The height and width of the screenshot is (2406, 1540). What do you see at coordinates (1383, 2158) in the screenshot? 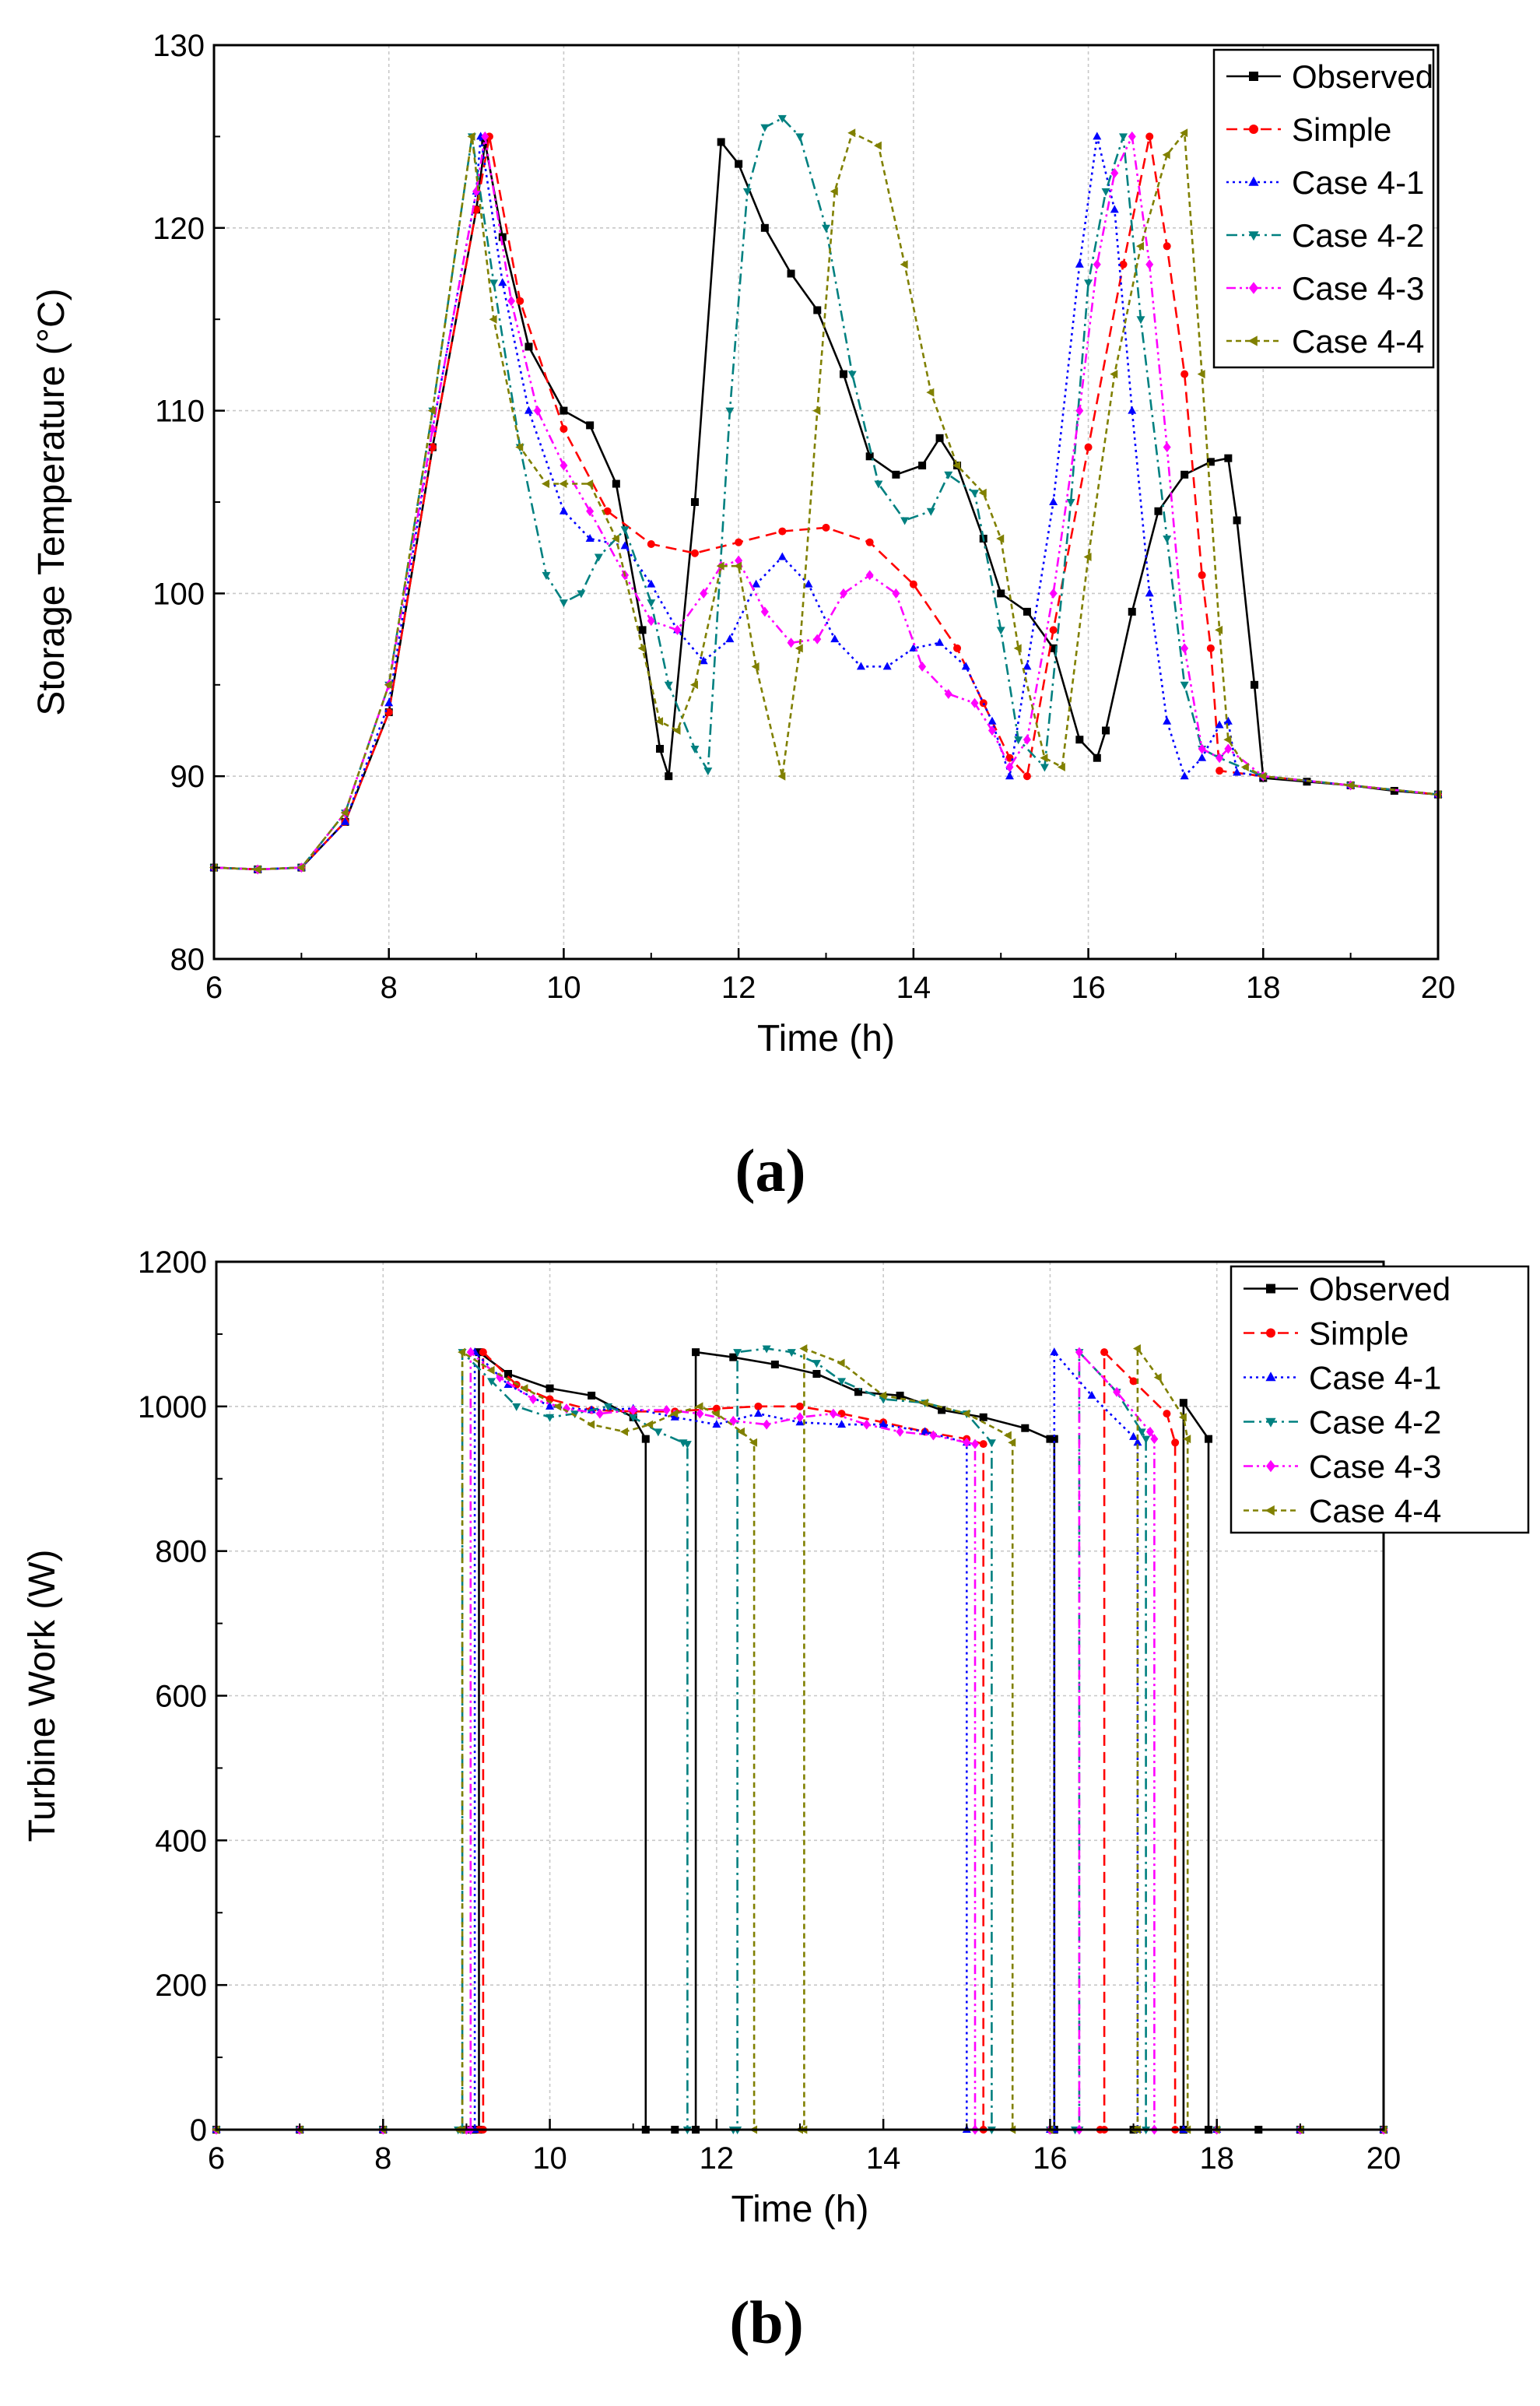
I see `x-tick-label: 20` at bounding box center [1383, 2158].